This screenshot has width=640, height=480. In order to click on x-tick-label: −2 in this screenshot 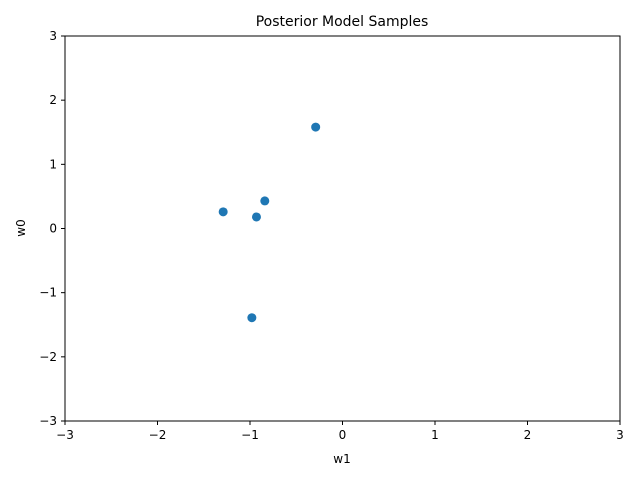, I will do `click(158, 435)`.